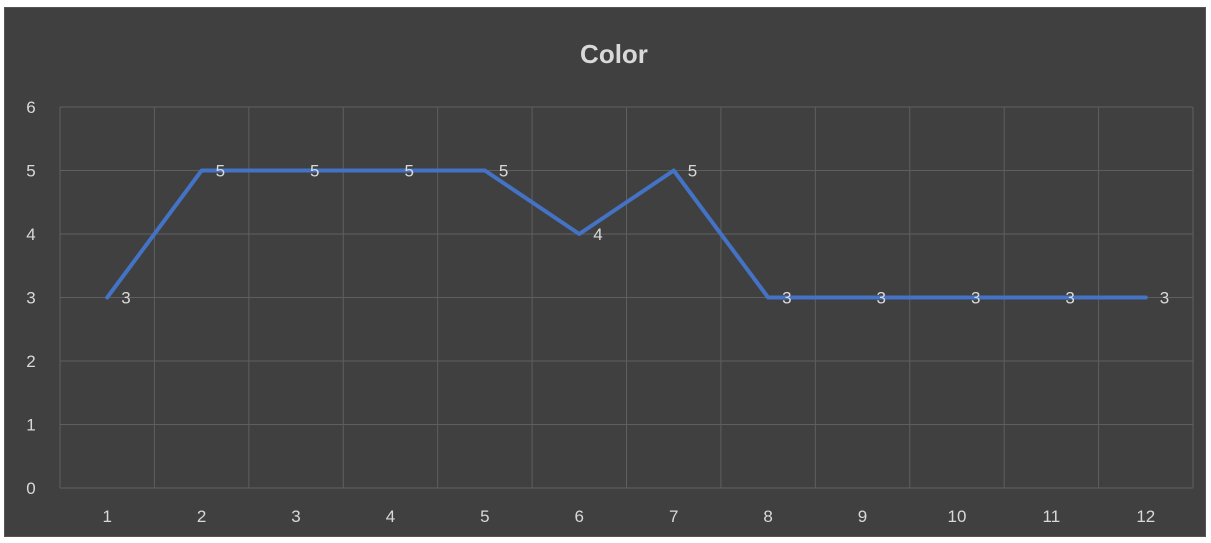  What do you see at coordinates (106, 516) in the screenshot?
I see `x-tick-label: 1` at bounding box center [106, 516].